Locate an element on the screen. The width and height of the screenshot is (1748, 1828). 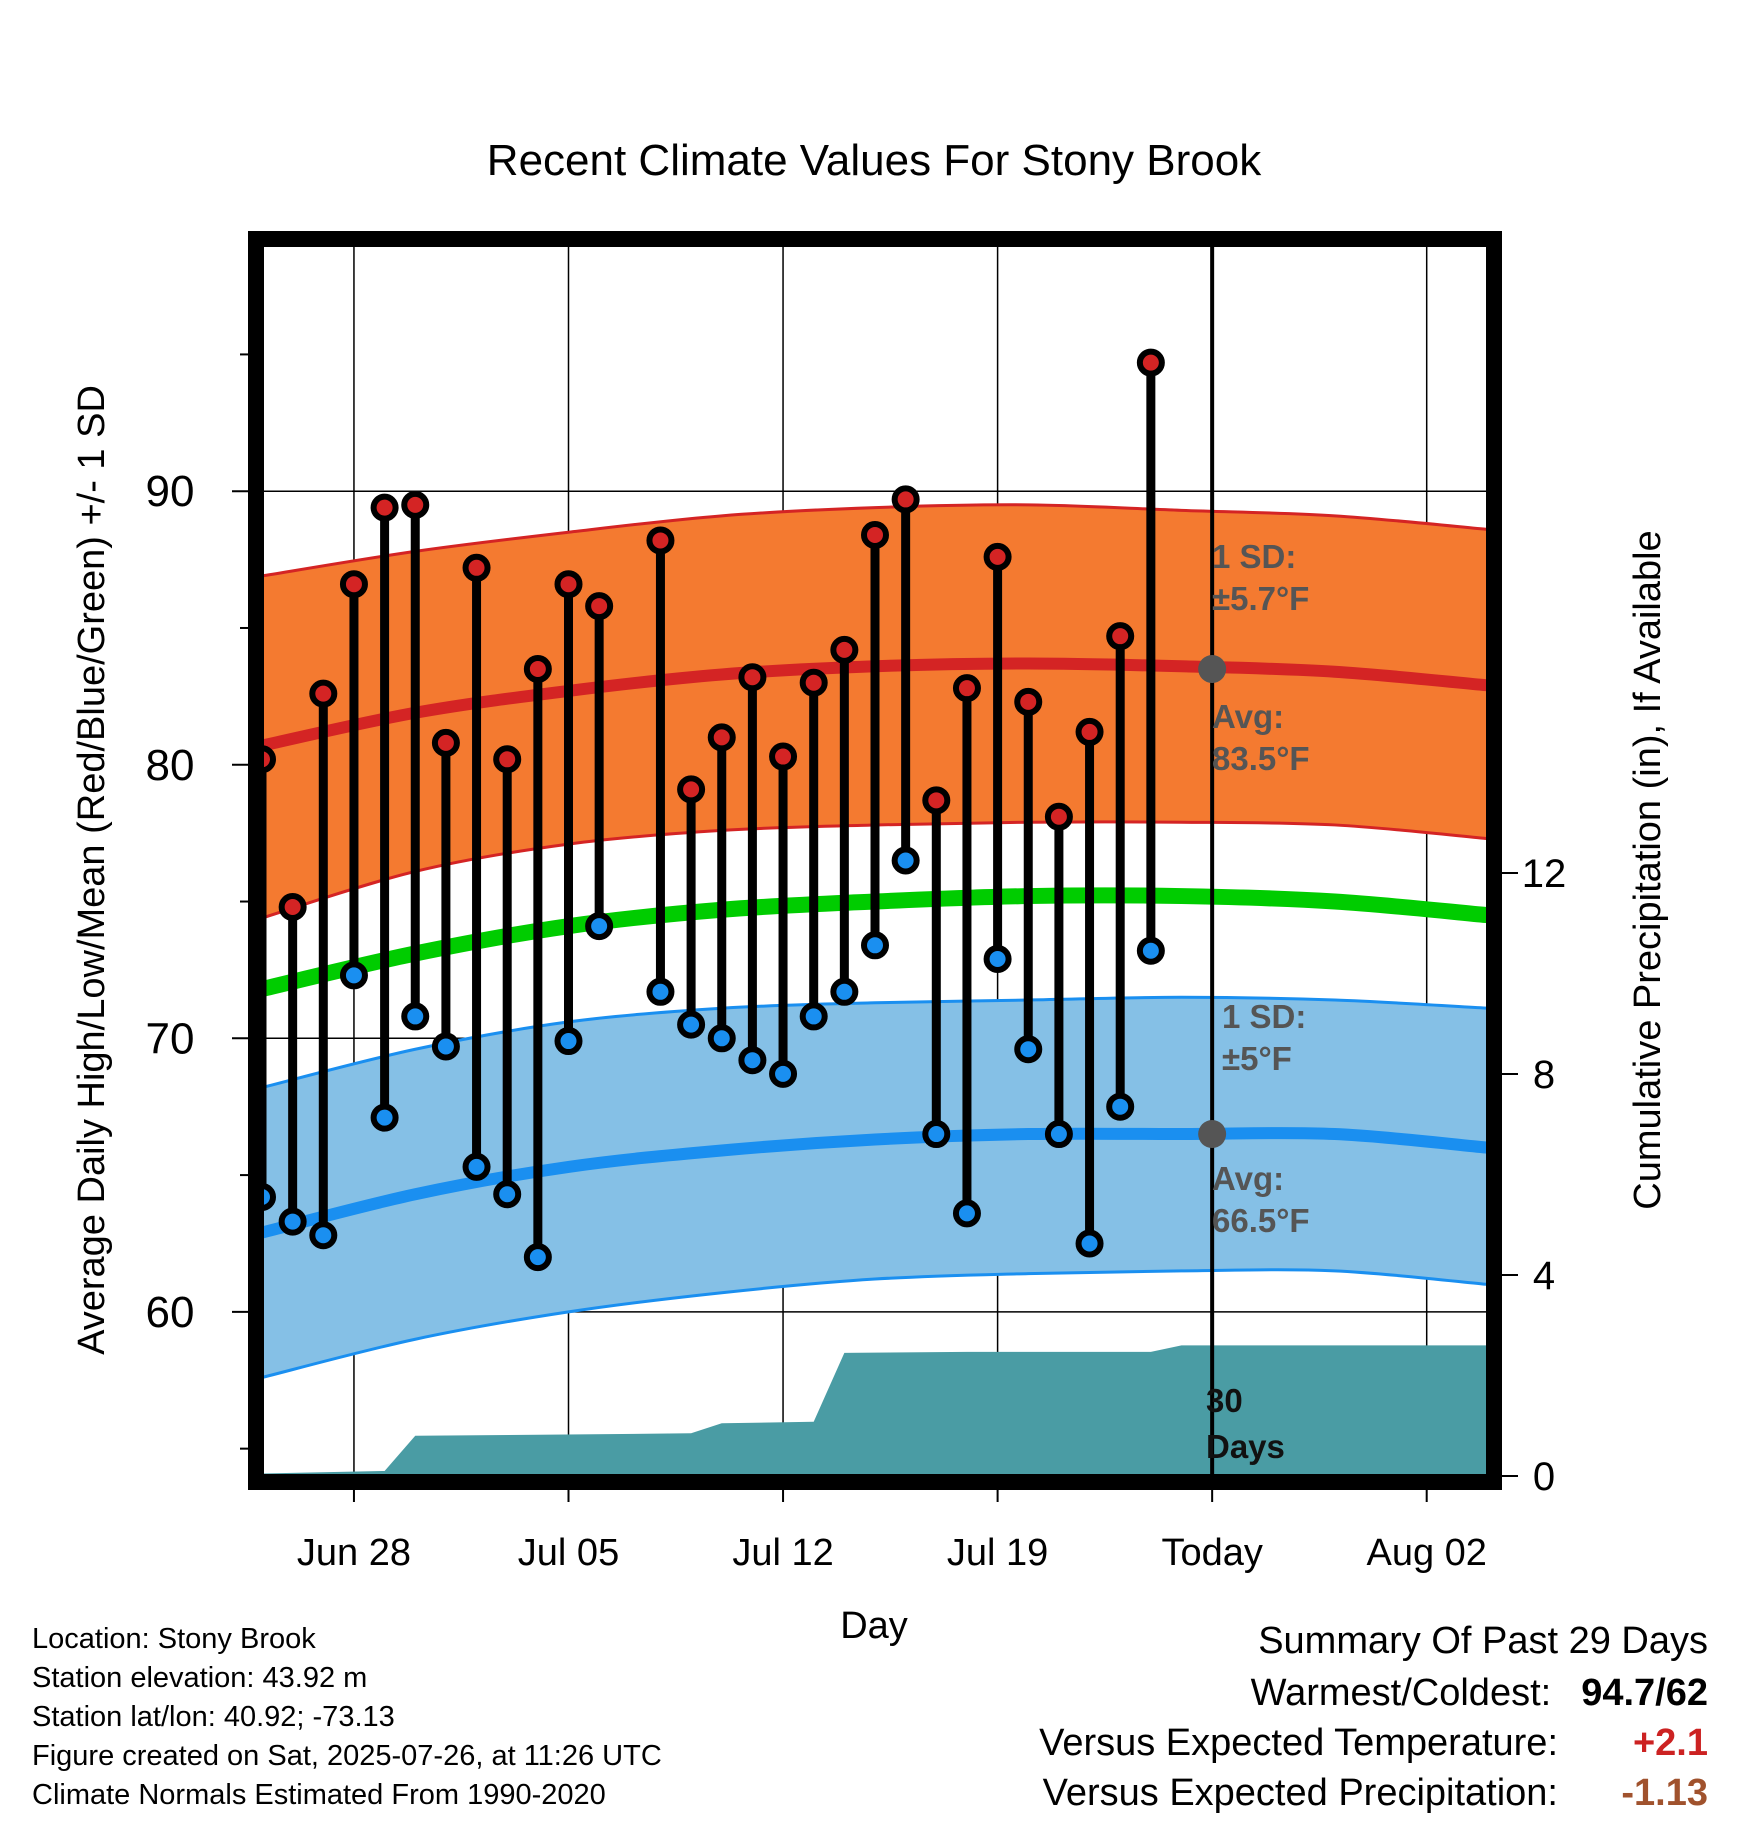
temp-value: +2.1 is located at coordinates (1670, 1743).